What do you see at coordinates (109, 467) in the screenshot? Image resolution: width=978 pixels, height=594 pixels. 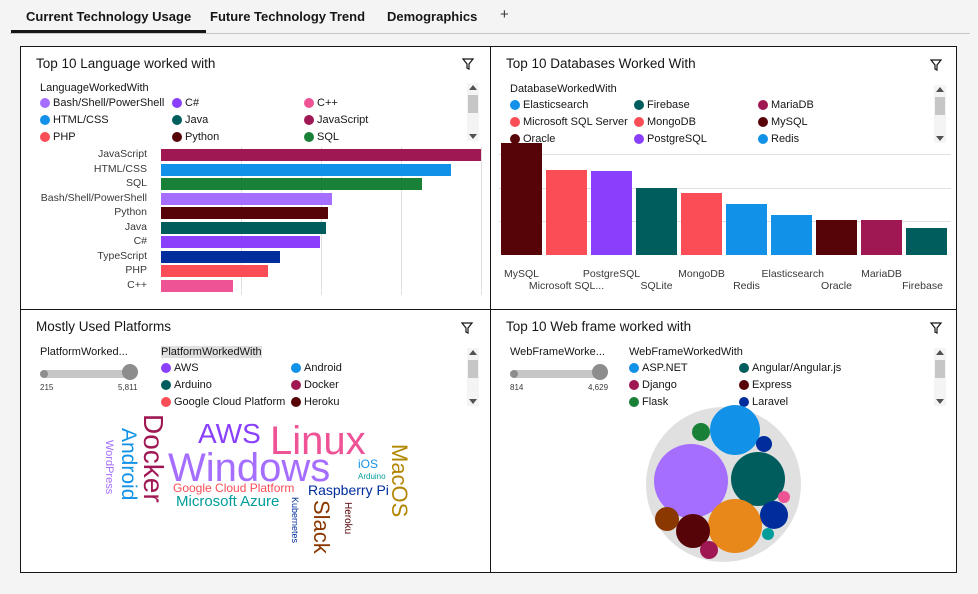 I see `word-cloud-word: WordPress` at bounding box center [109, 467].